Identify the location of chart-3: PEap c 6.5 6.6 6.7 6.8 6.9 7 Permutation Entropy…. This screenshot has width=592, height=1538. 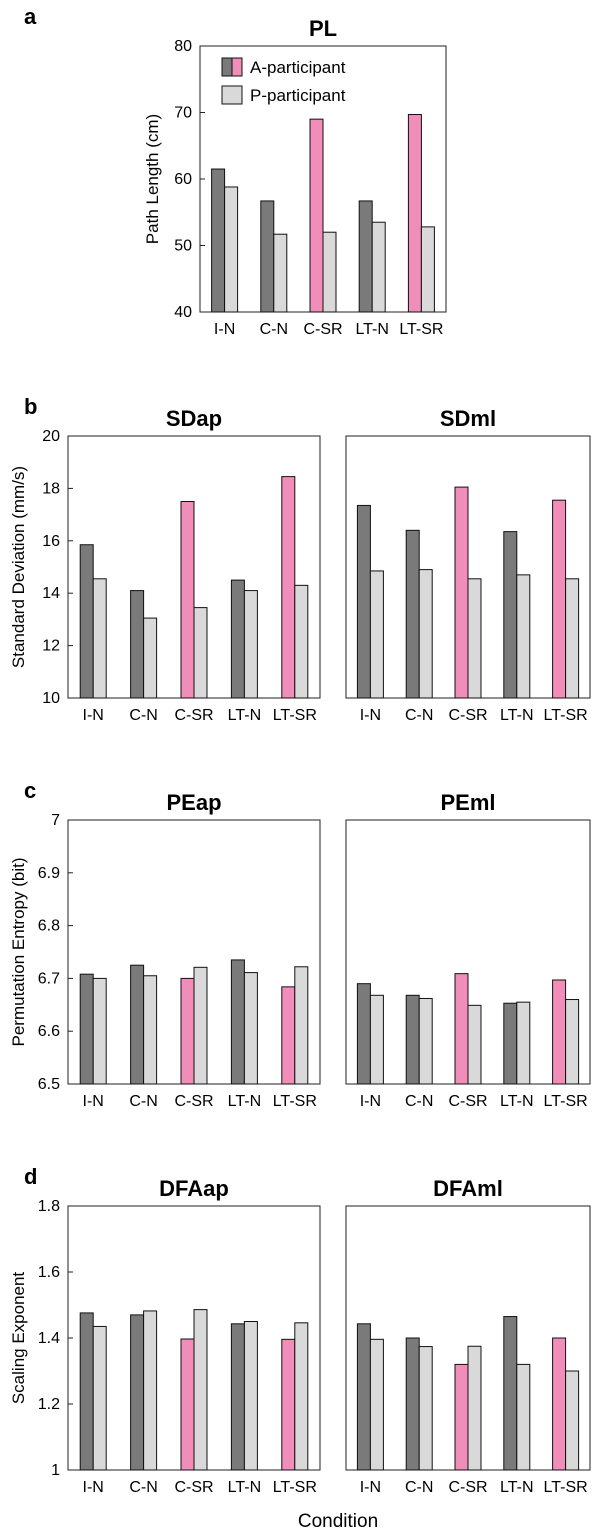
(165, 944).